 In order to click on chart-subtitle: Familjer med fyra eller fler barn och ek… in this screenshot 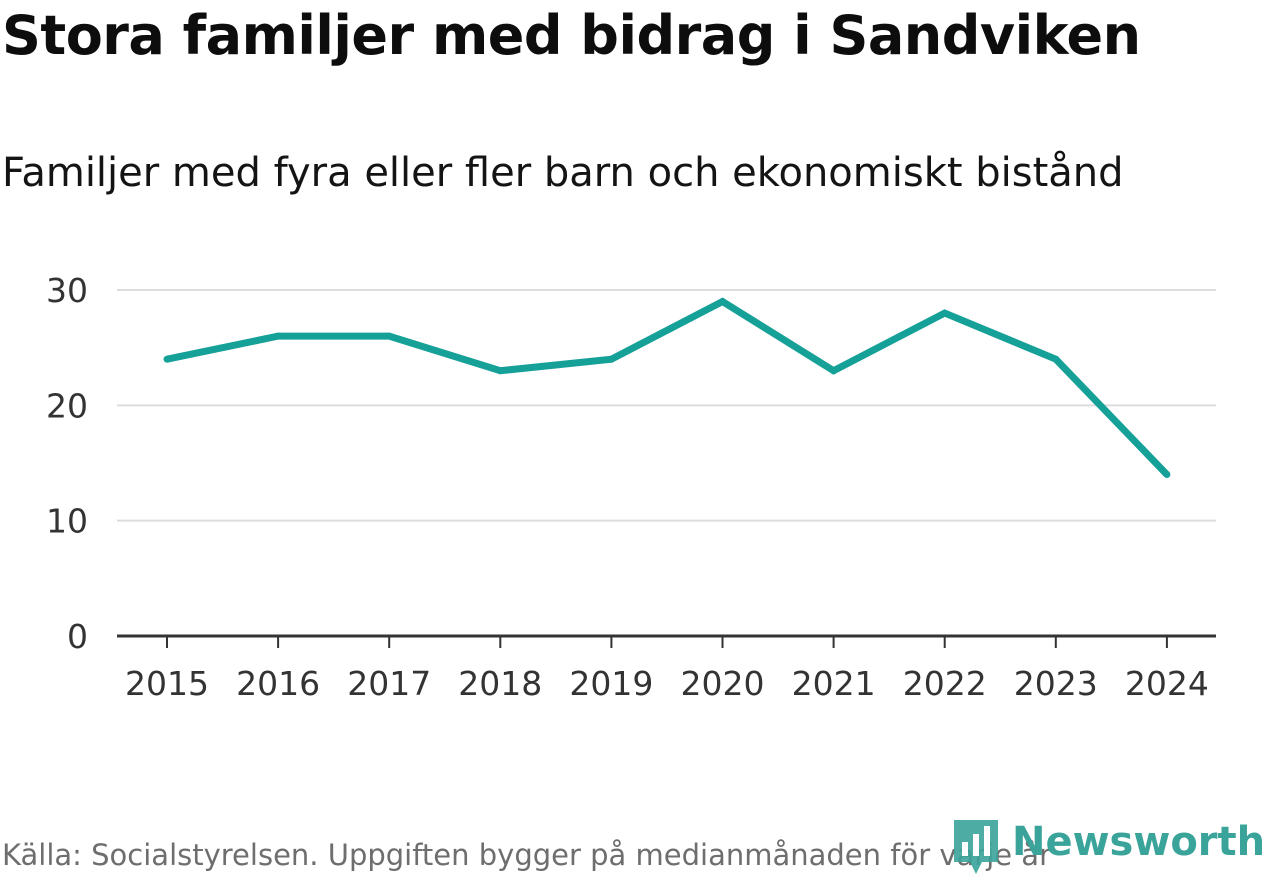, I will do `click(563, 173)`.